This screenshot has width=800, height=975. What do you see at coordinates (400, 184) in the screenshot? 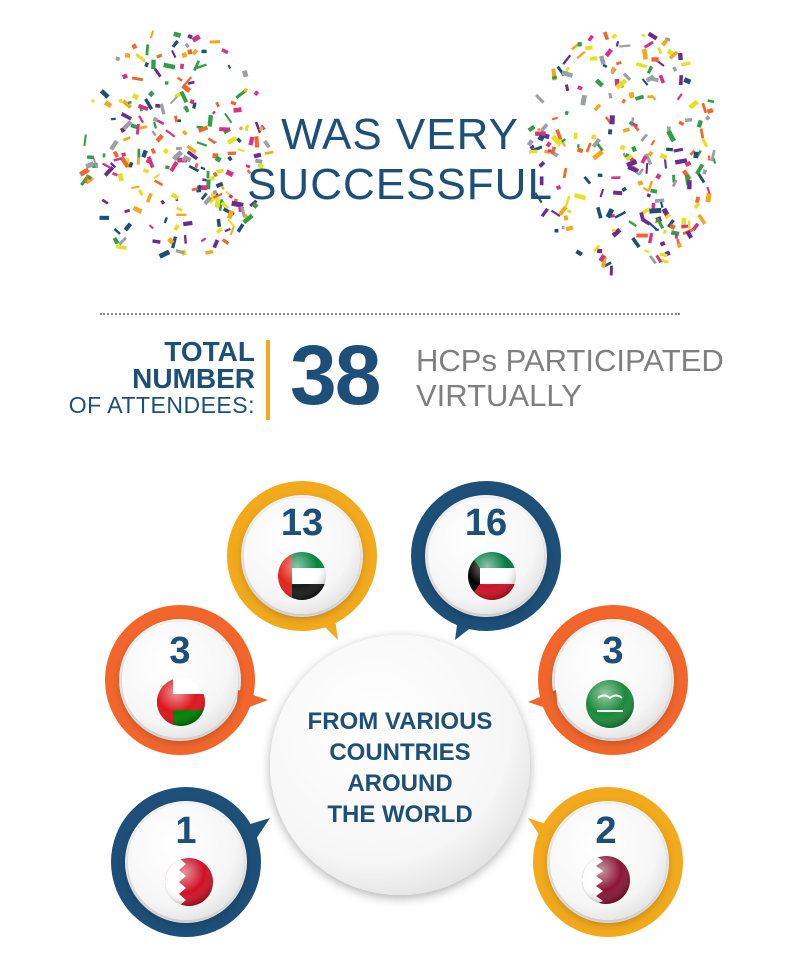
I see `headline-line-2: SUCCESSFUL` at bounding box center [400, 184].